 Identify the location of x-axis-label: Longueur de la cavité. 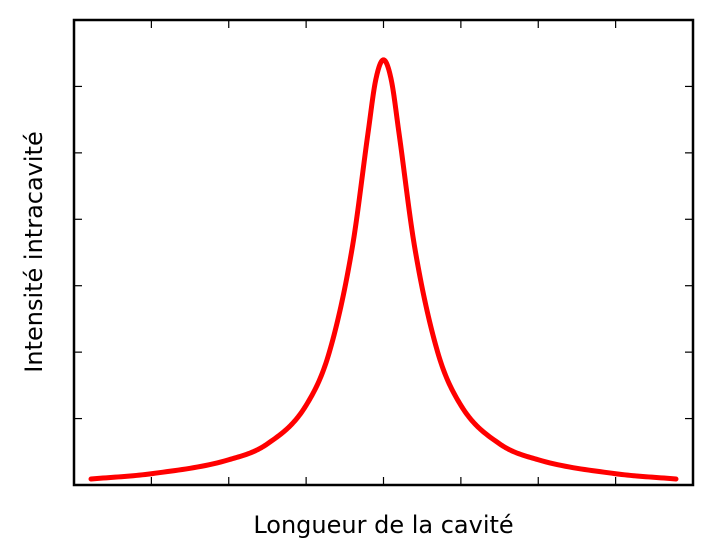
(383, 525).